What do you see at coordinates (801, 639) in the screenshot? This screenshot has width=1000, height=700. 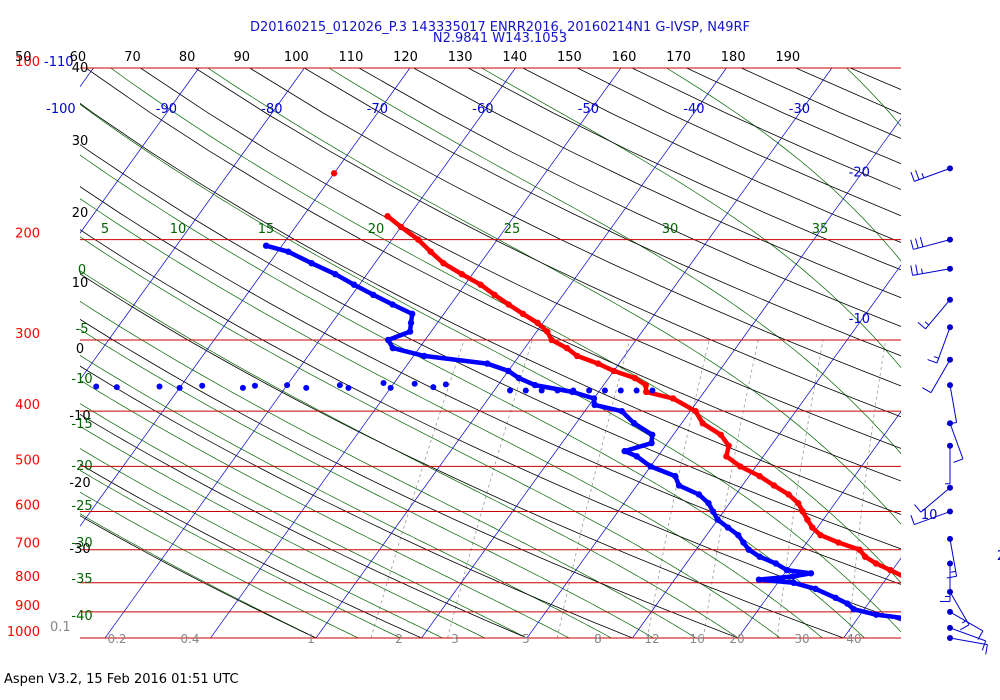 I see `mixing-ratio-label: 30` at bounding box center [801, 639].